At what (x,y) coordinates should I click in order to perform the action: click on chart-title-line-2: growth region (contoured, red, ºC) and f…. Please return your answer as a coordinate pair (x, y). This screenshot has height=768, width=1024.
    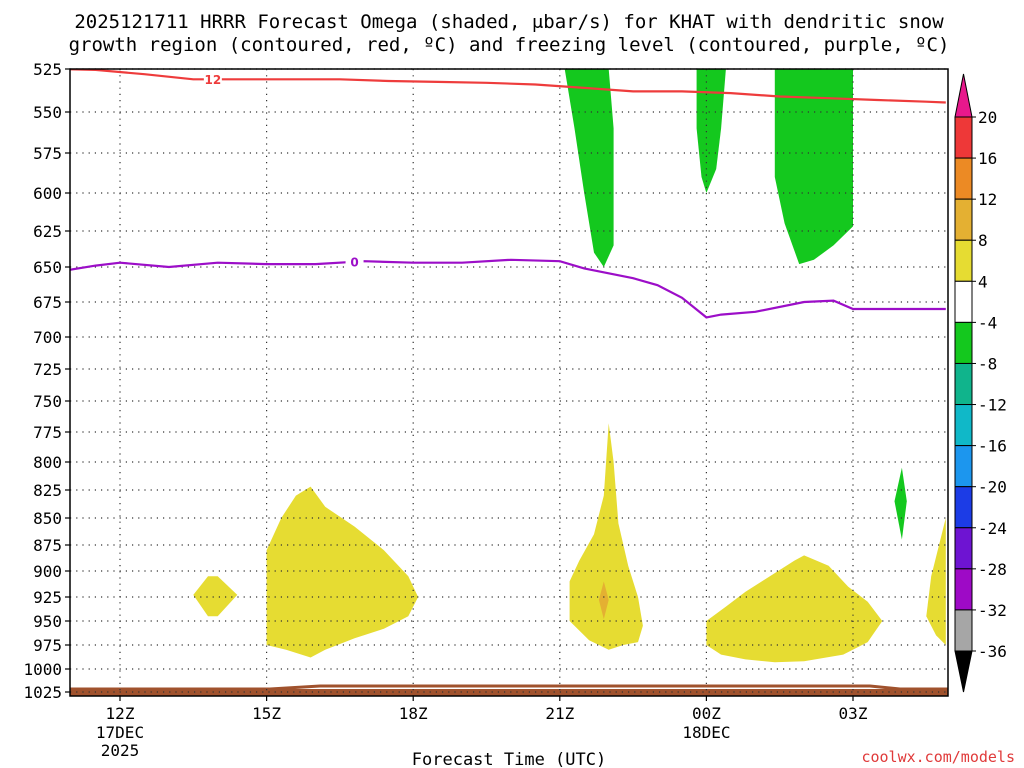
    Looking at the image, I should click on (509, 45).